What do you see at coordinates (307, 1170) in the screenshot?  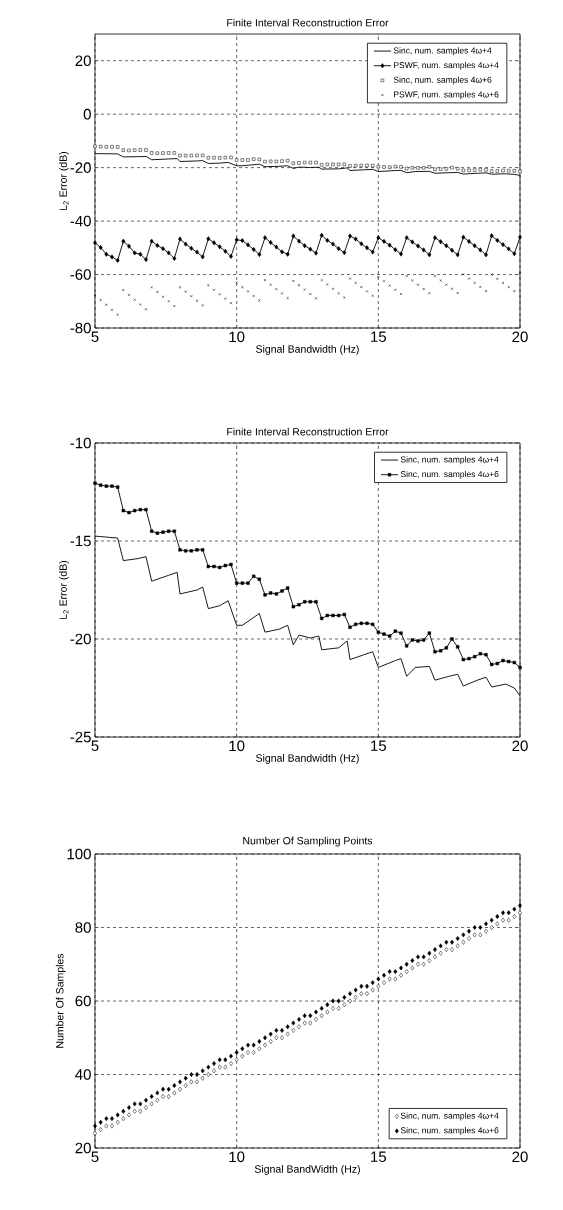 I see `x-axis-title: Signal BandWidth (Hz)` at bounding box center [307, 1170].